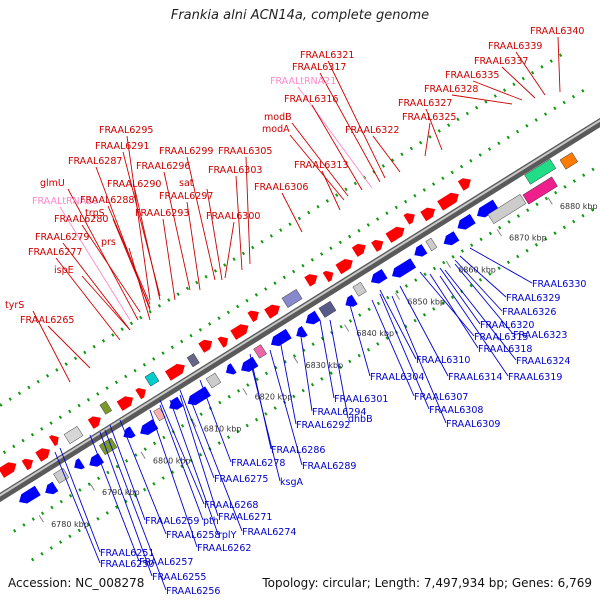 The width and height of the screenshot is (600, 600). What do you see at coordinates (127, 553) in the screenshot?
I see `gene-label: FRAAL6251` at bounding box center [127, 553].